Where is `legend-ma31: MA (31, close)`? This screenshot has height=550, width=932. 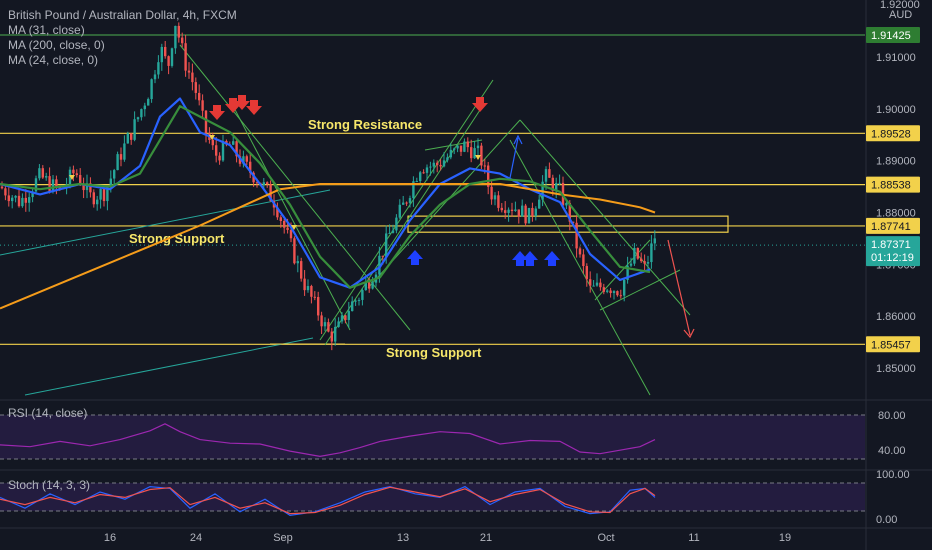 legend-ma31: MA (31, close) is located at coordinates (46, 30).